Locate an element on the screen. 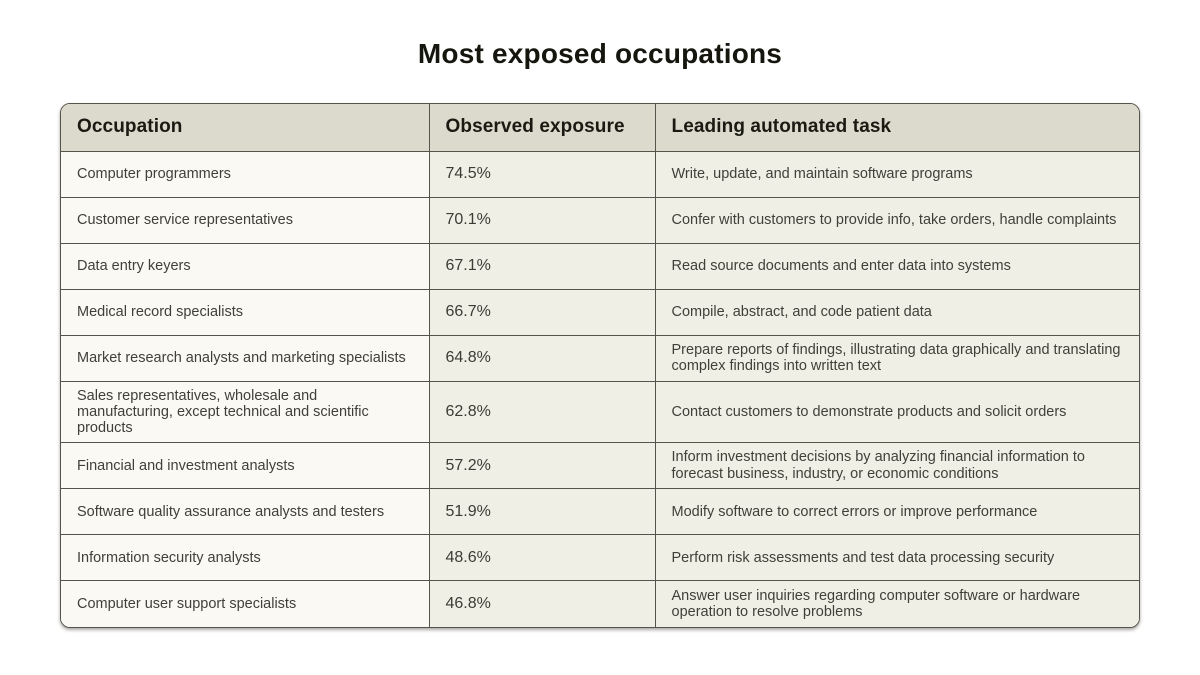 The image size is (1200, 675). occupation-cell: Information security analysts is located at coordinates (245, 558).